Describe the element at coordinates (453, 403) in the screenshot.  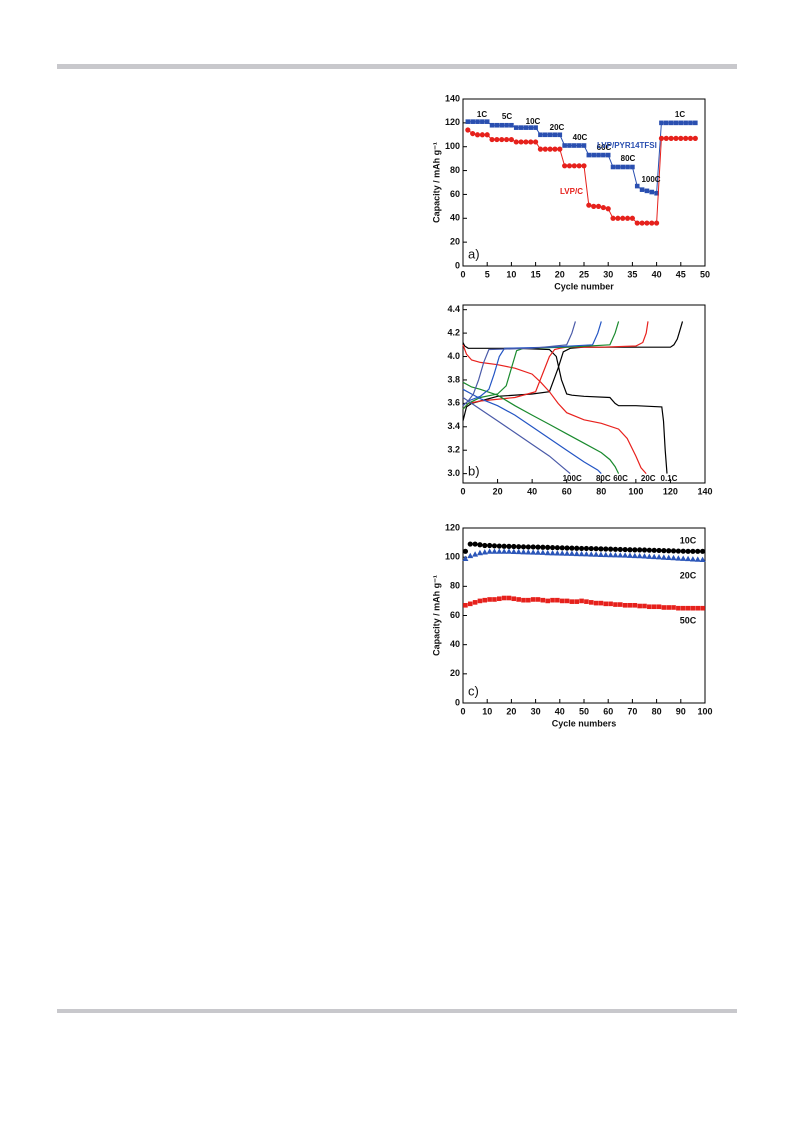
I see `y-tick-label: 3.6` at that location.